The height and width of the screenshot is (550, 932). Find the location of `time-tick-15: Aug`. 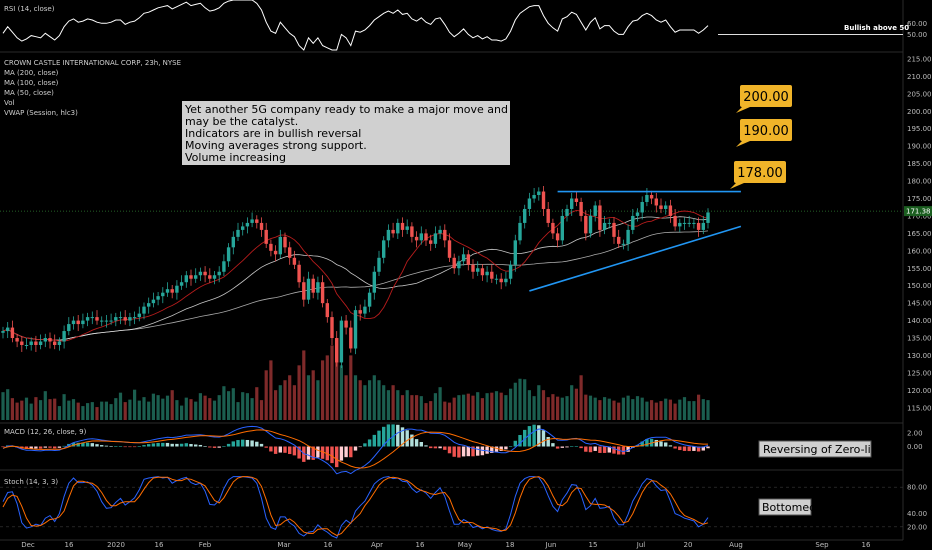

time-tick-15: Aug is located at coordinates (736, 545).